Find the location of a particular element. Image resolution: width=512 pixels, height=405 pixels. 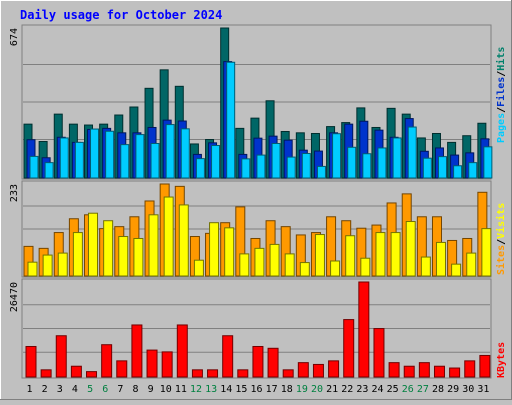

x-tick-label-day-30: 30 is located at coordinates (468, 389).